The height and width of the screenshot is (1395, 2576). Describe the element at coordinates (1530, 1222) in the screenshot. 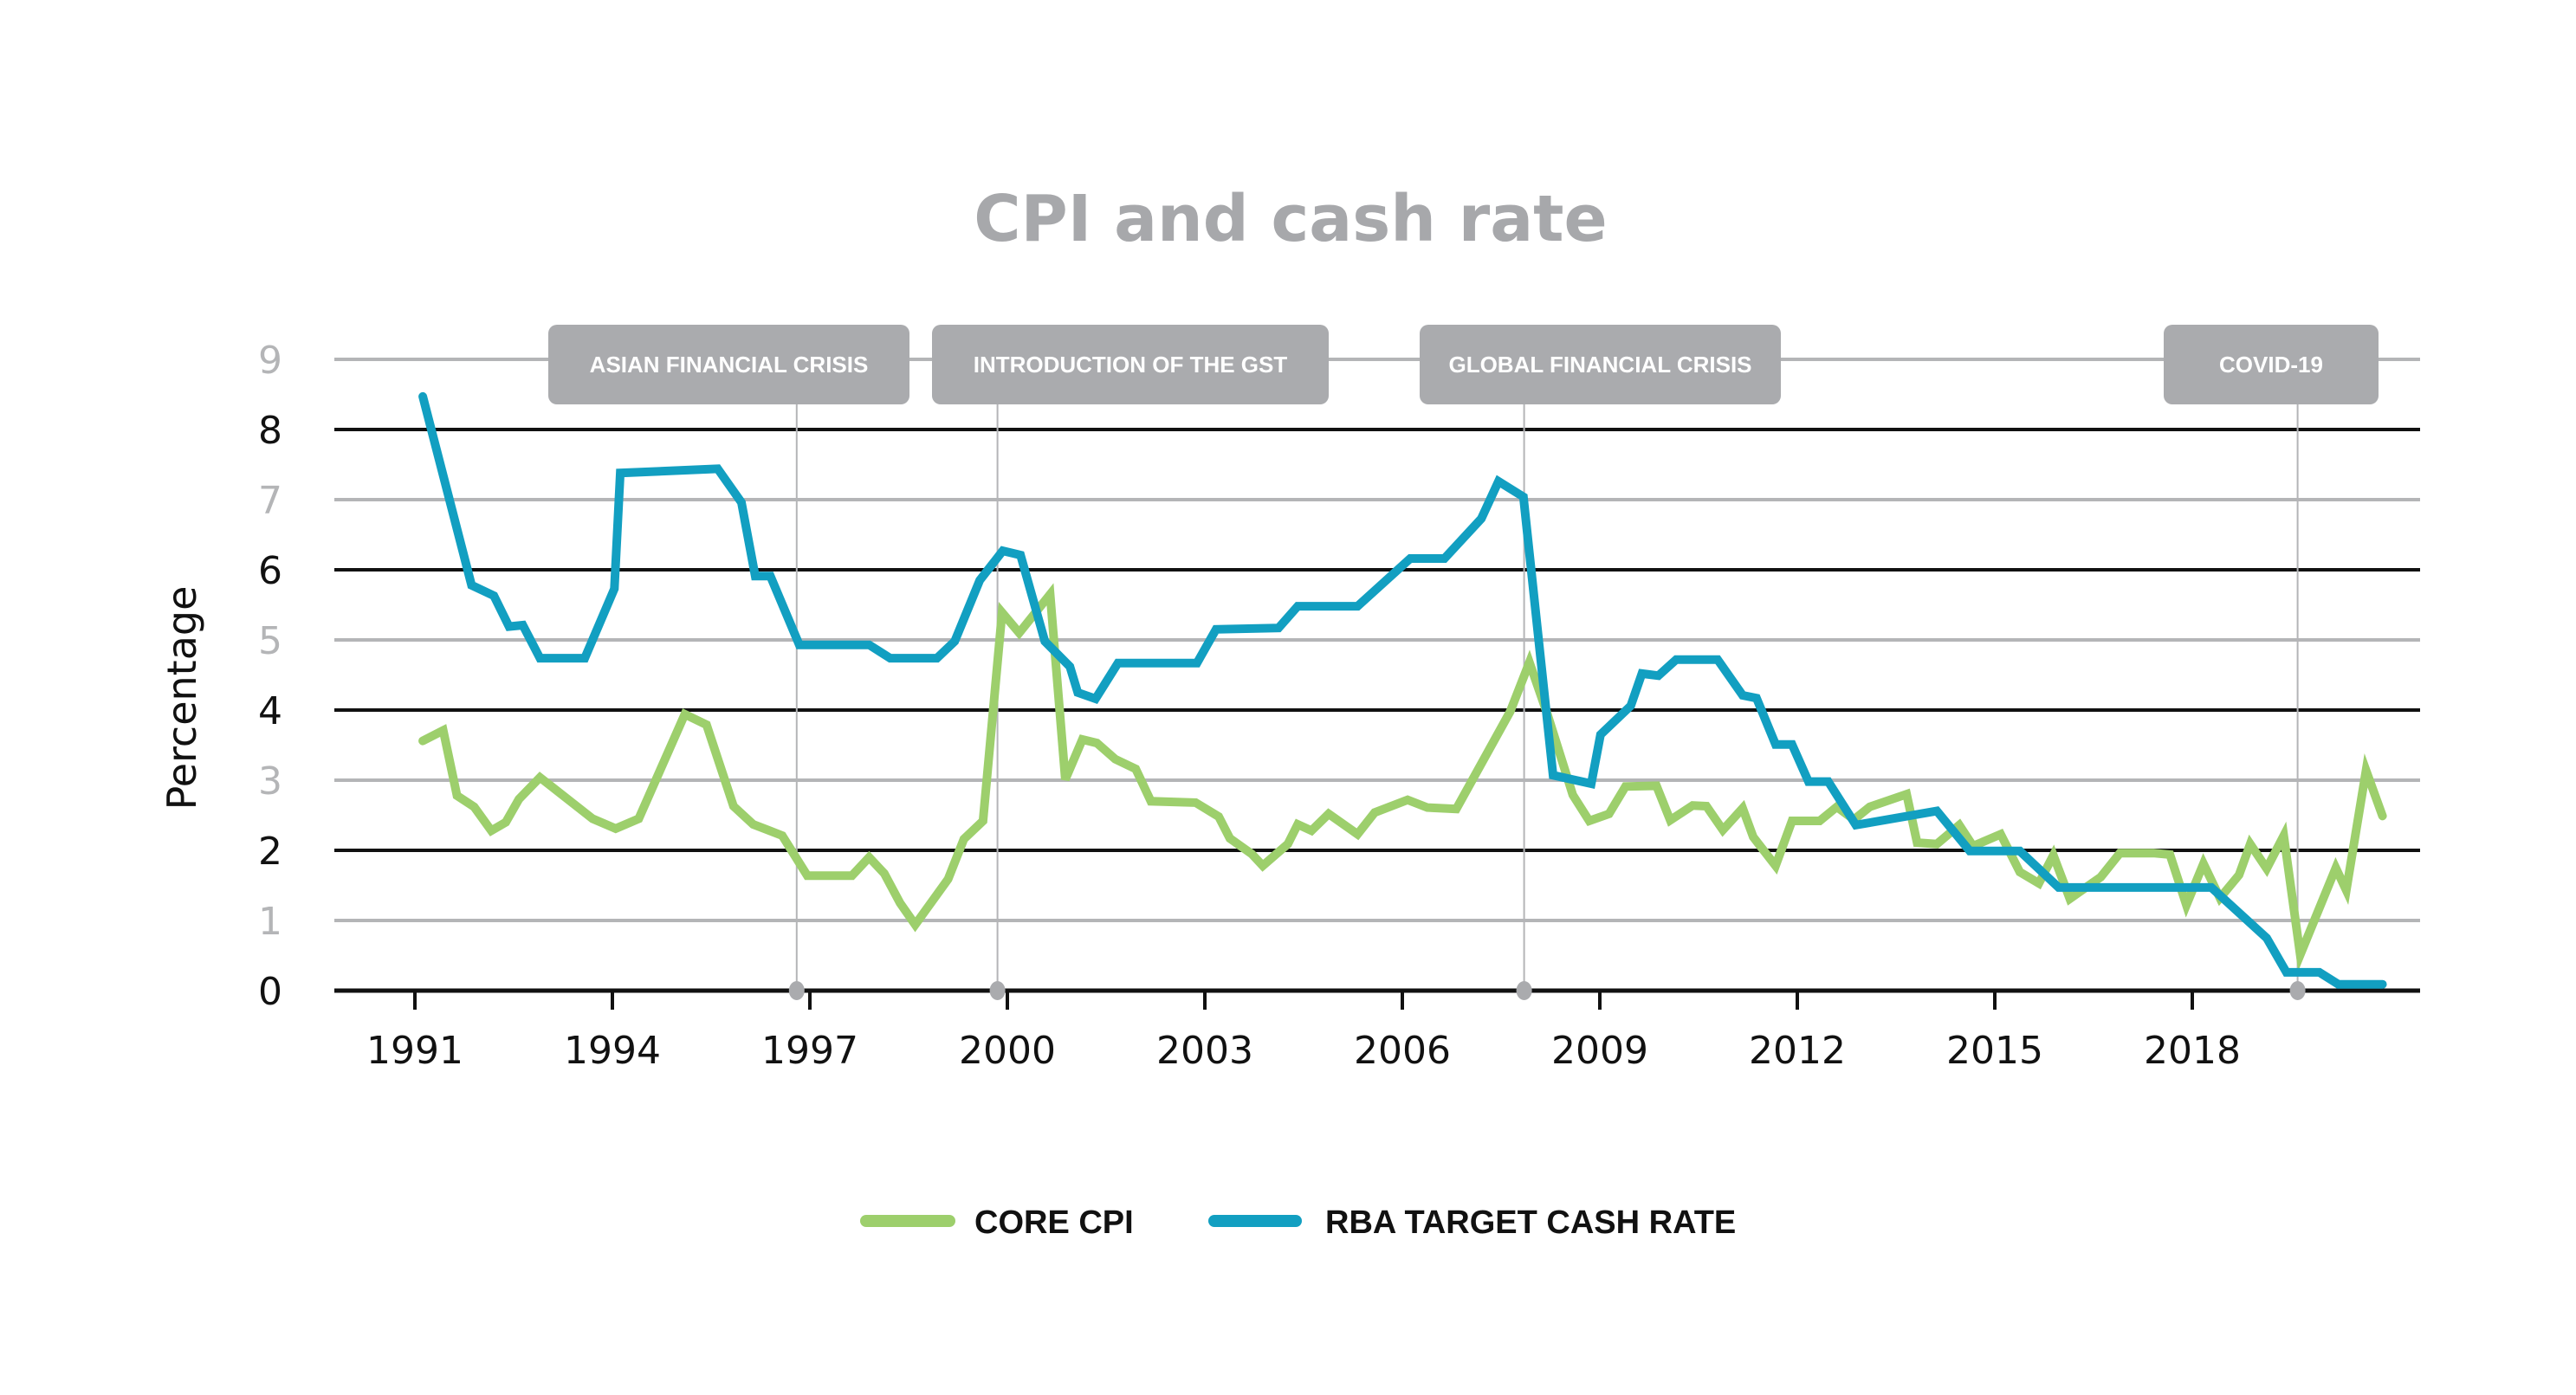

I see `legend-label-cash-rate: RBA TARGET CASH RATE` at that location.